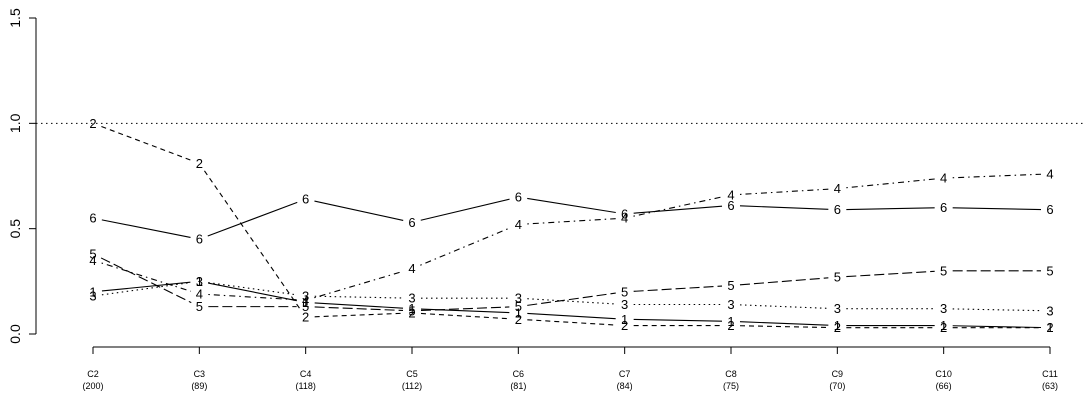 The image size is (1084, 408). I want to click on x-tick-count-label: (112), so click(412, 386).